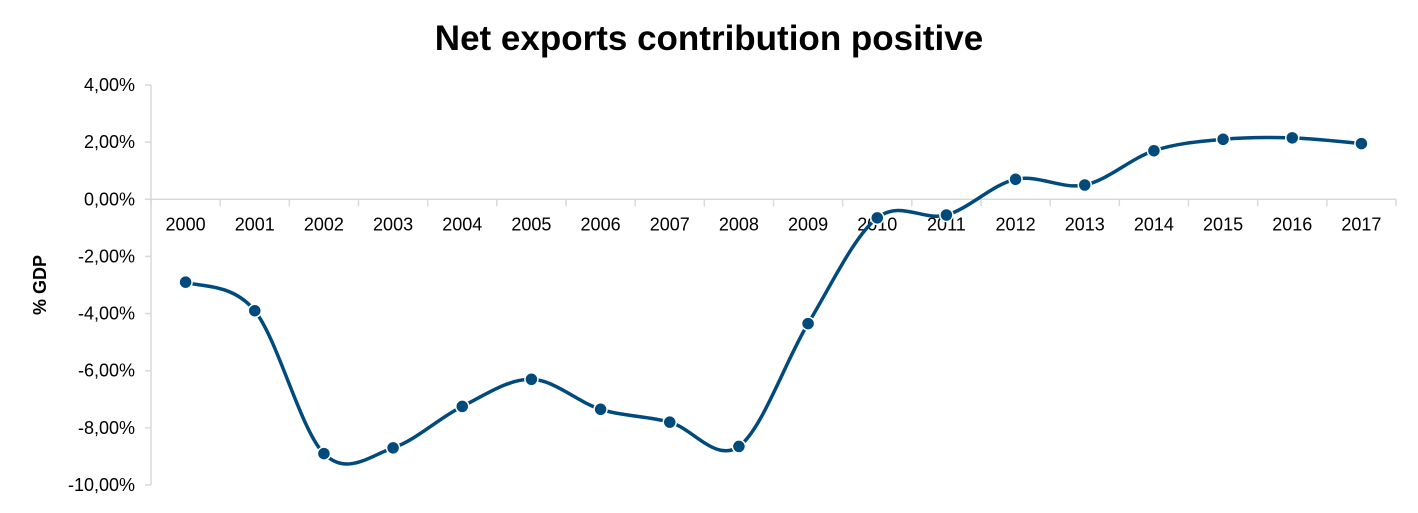 Image resolution: width=1418 pixels, height=513 pixels. I want to click on chart-title: Net exports contribution positive, so click(709, 38).